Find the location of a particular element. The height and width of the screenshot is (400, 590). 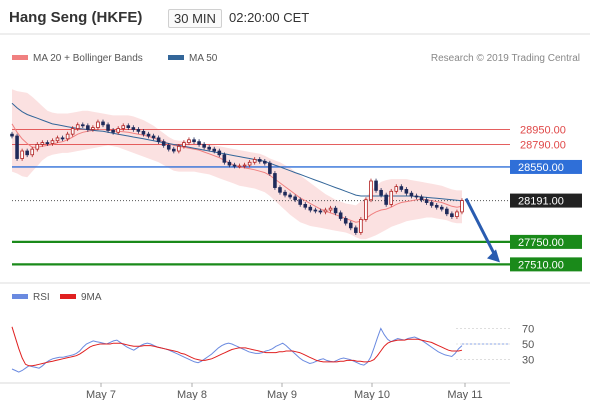

last-price-label: 28191.00 is located at coordinates (541, 202).